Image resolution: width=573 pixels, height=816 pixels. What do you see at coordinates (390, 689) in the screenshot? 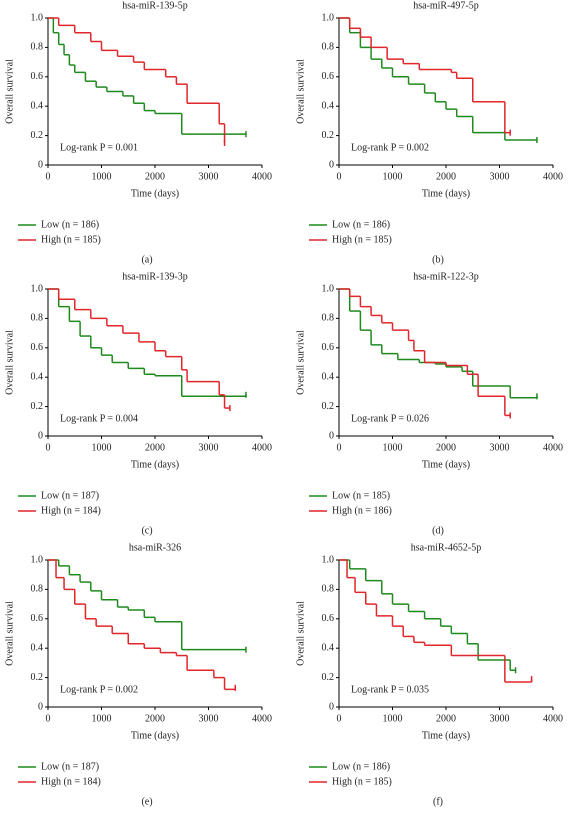
I see `annotation: Log-rank P = 0.035` at bounding box center [390, 689].